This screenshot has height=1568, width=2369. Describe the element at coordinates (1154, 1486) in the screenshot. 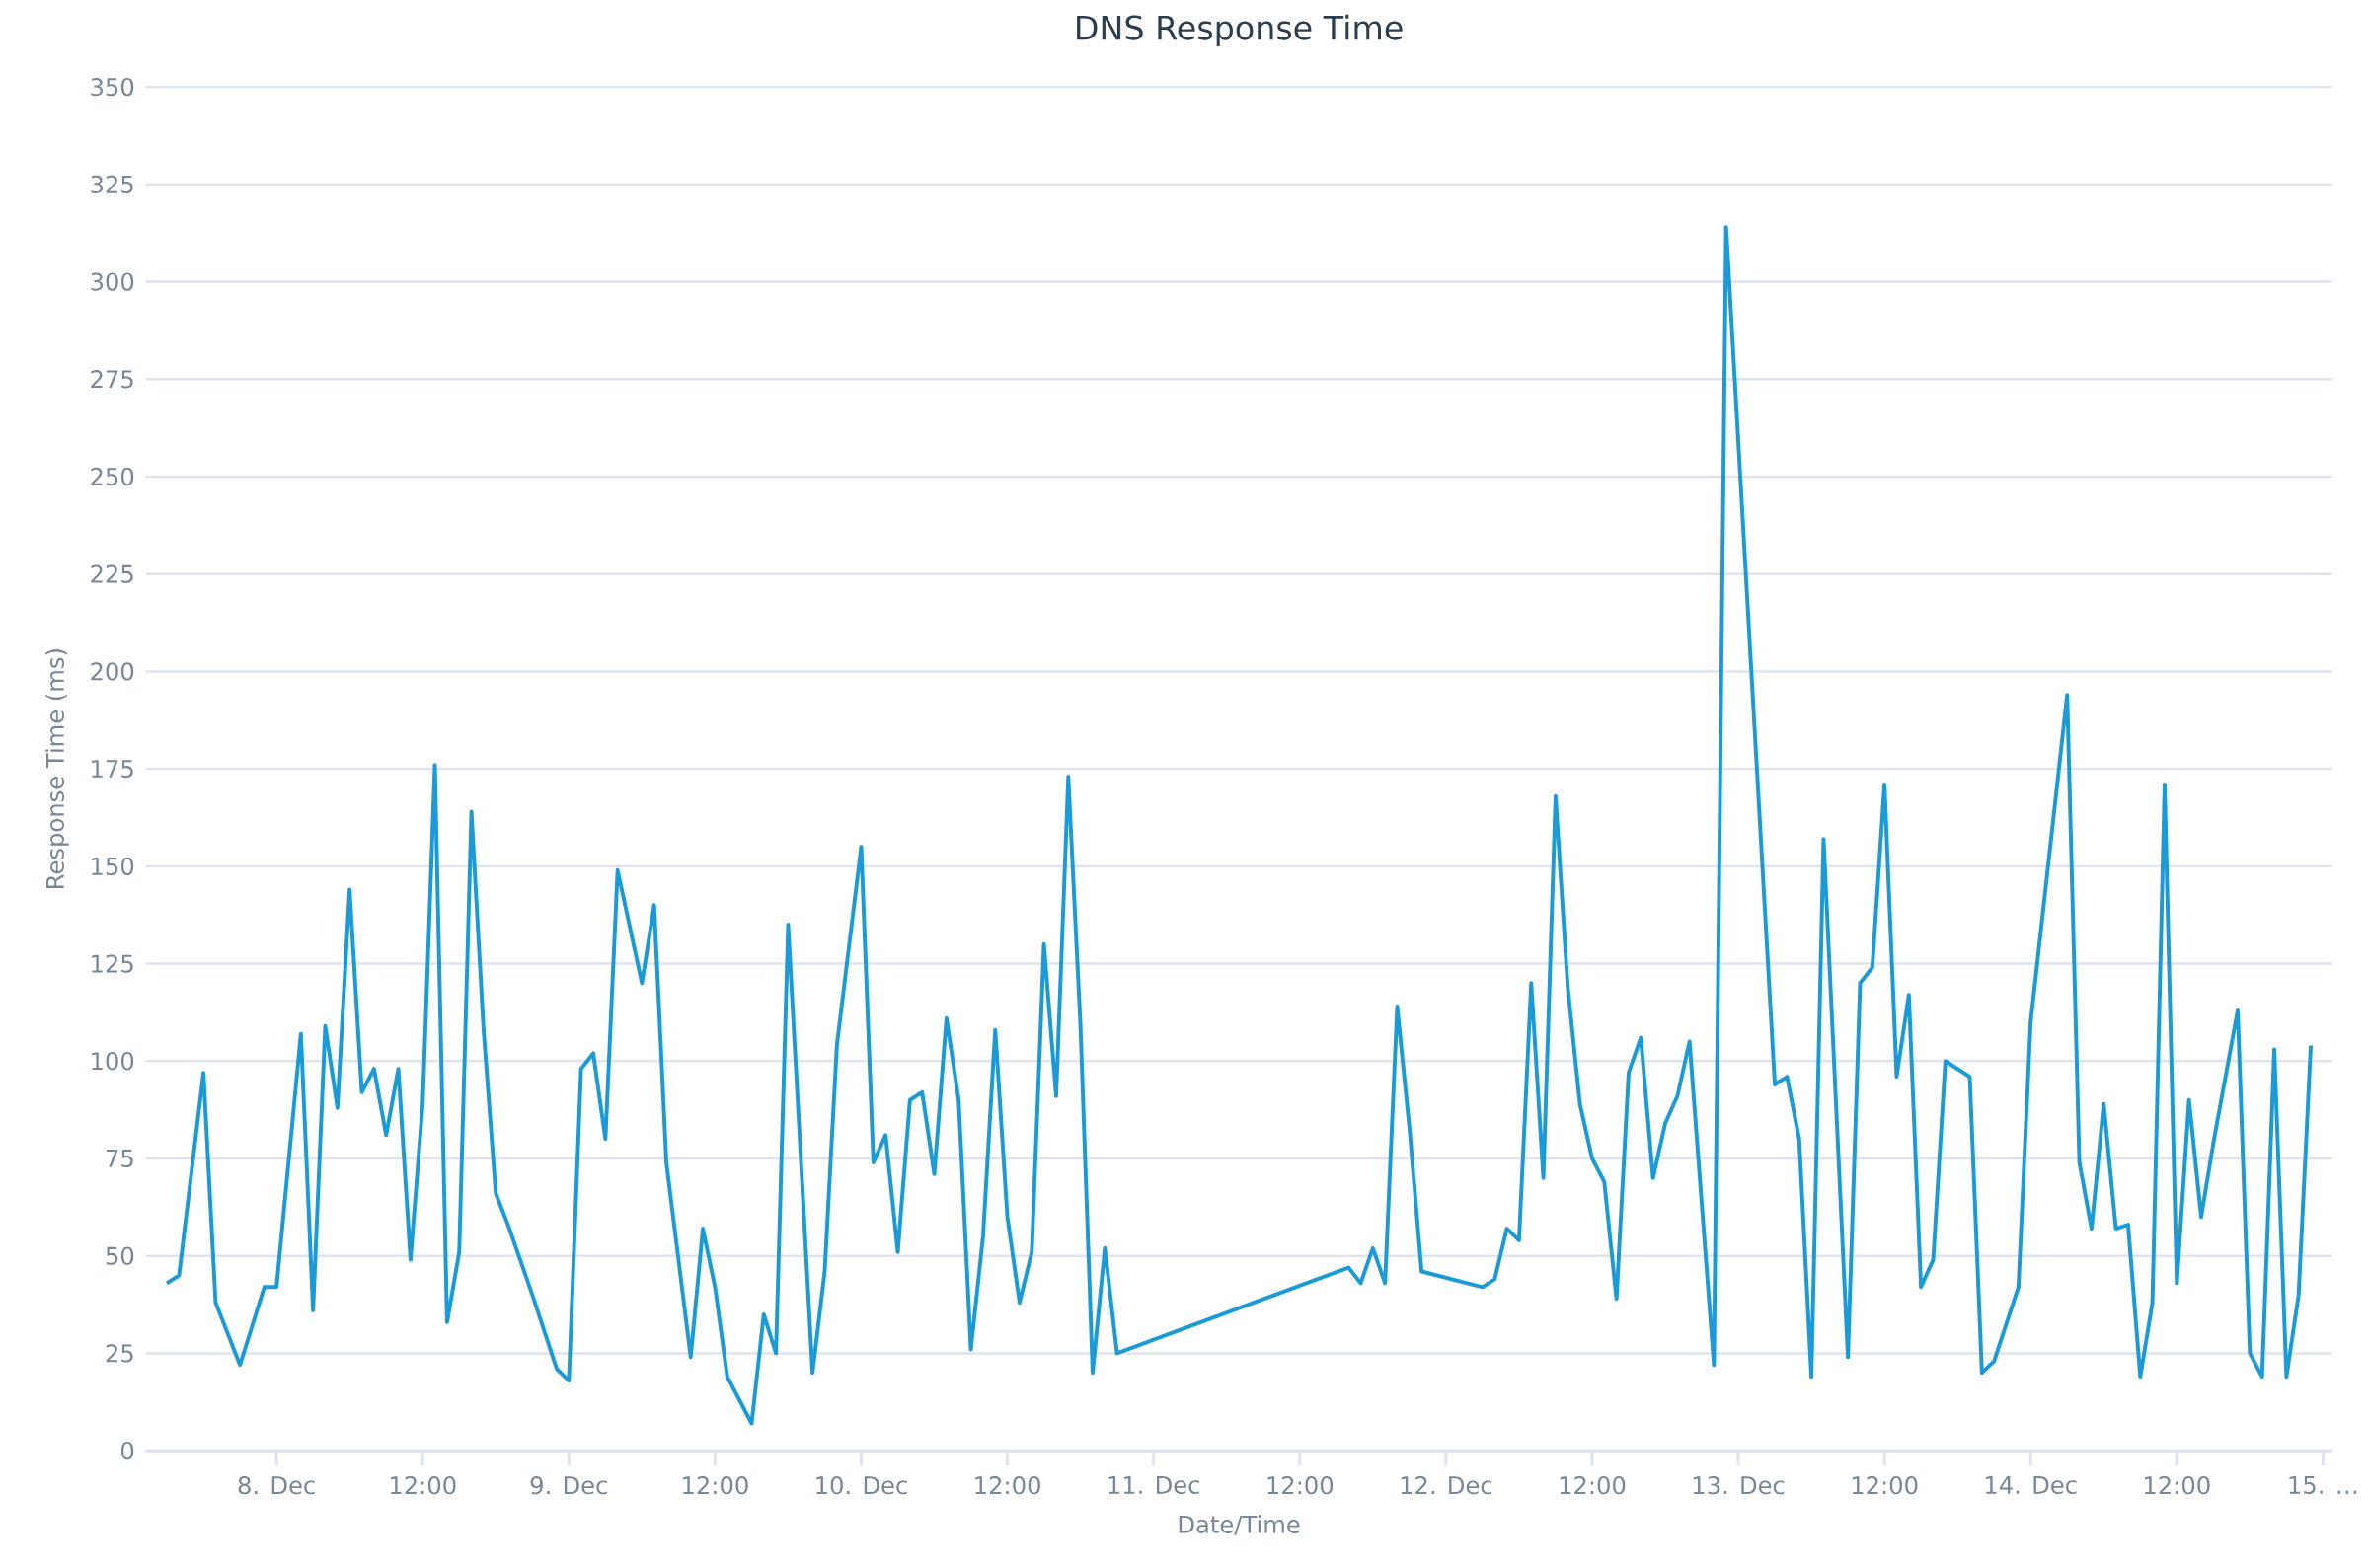

I see `x-tick-label: 11. Dec` at that location.